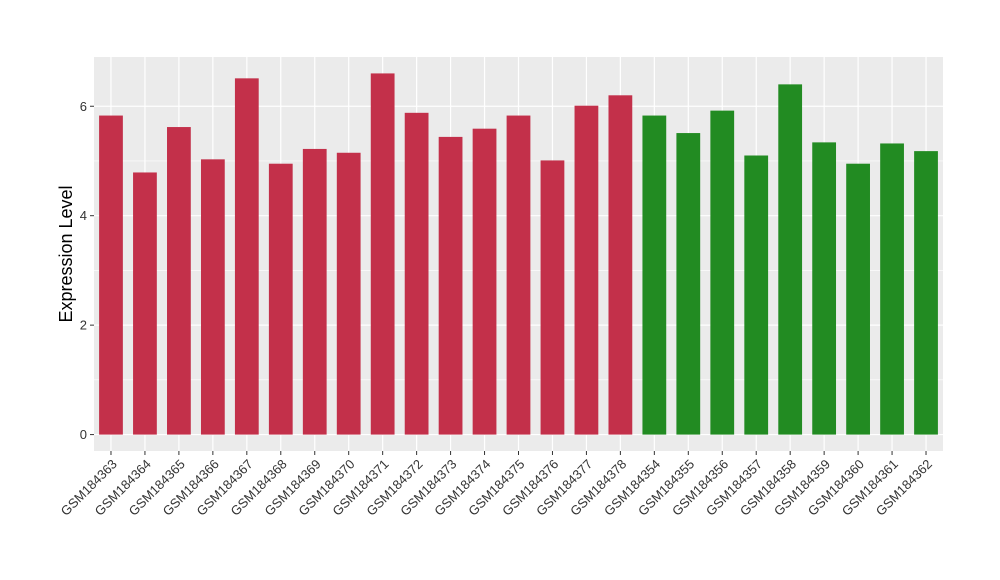 The width and height of the screenshot is (1000, 580). Describe the element at coordinates (926, 293) in the screenshot. I see `bar-GSM184362` at that location.